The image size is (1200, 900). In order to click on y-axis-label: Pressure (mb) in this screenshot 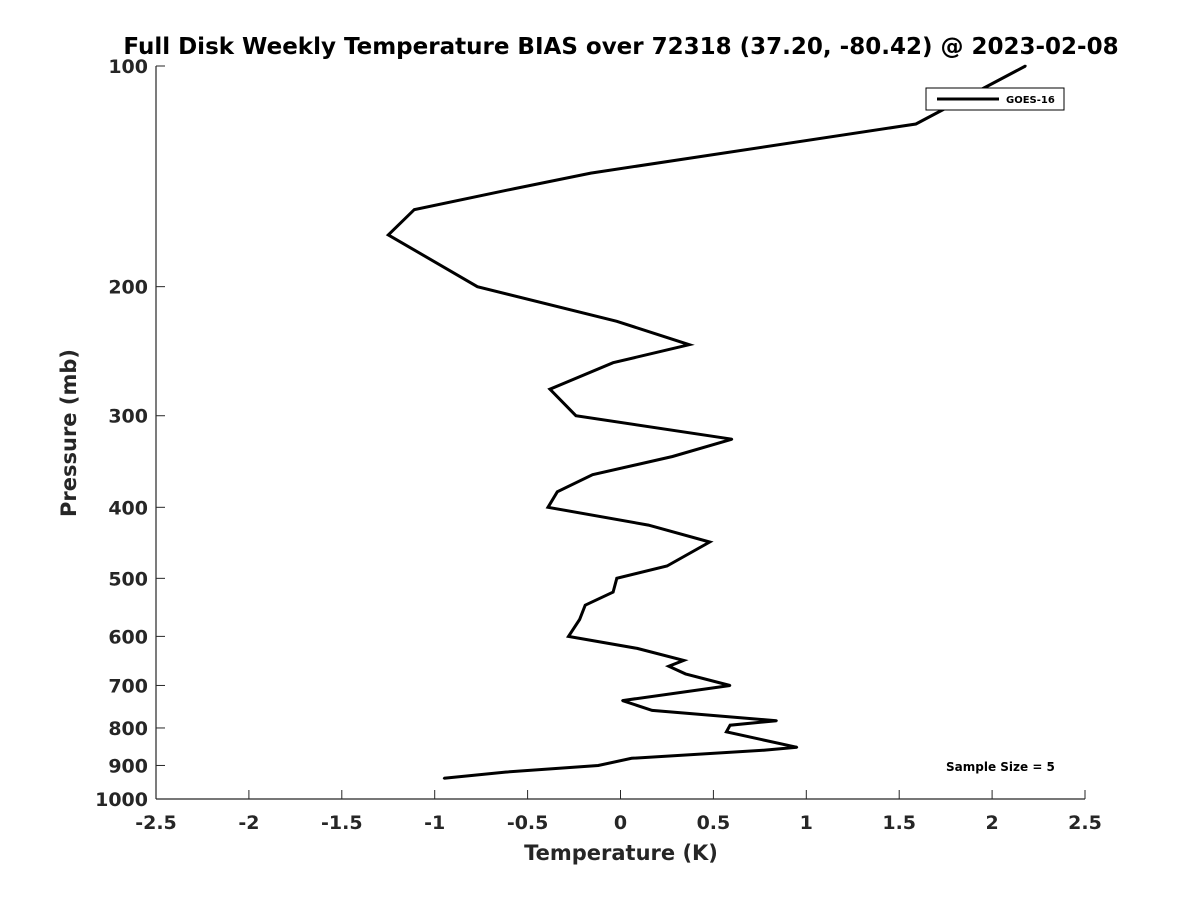, I will do `click(69, 433)`.